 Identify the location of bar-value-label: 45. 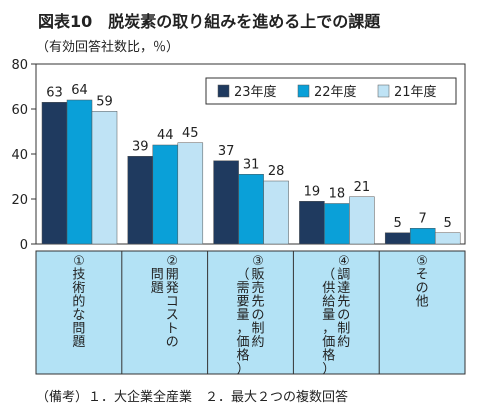
(190, 133).